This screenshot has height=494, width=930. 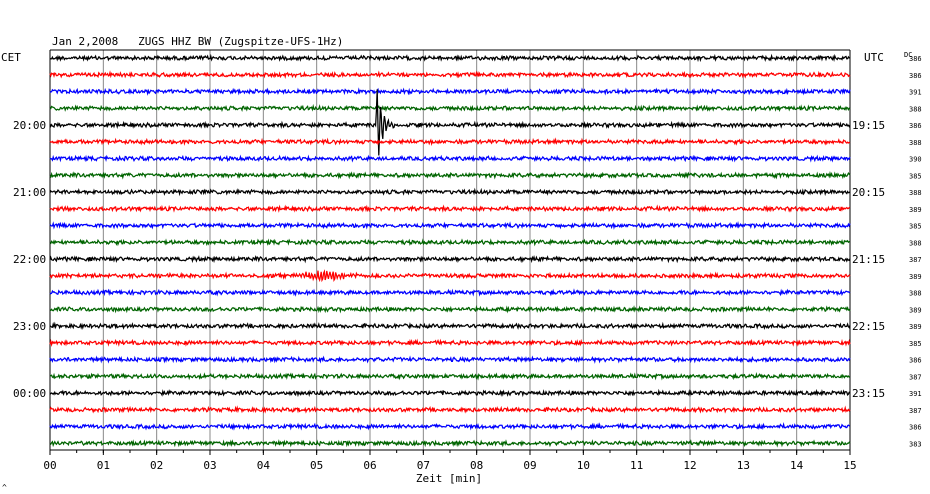 I want to click on x-tick-label: 10, so click(x=583, y=465).